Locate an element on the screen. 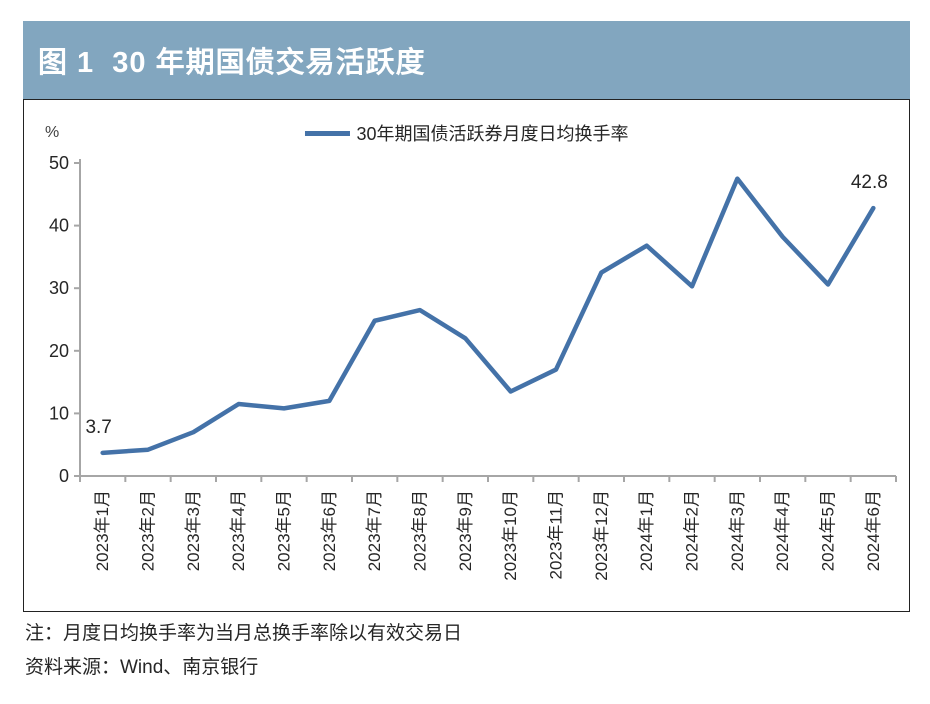 This screenshot has width=930, height=704. y-tick-label: 50 is located at coordinates (59, 163).